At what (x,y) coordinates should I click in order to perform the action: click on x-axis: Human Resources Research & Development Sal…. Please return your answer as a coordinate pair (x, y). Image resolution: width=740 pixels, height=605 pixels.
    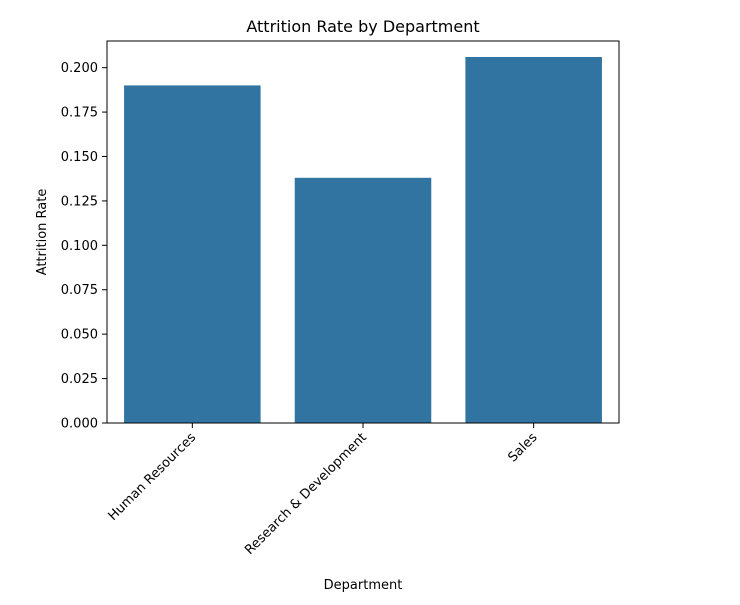
    Looking at the image, I should click on (323, 490).